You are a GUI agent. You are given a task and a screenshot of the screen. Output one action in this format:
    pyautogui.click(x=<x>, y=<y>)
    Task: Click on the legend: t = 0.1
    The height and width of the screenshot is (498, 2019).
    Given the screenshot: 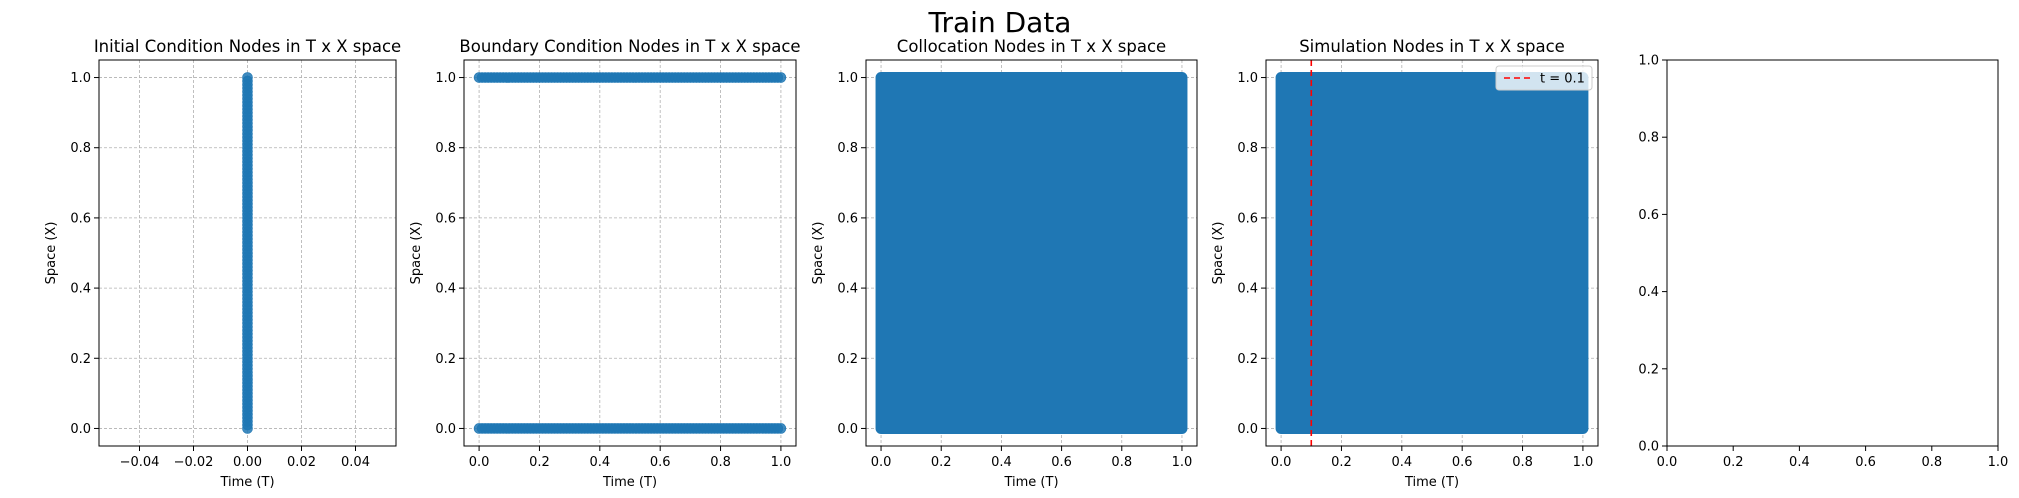 What is the action you would take?
    pyautogui.click(x=1544, y=78)
    